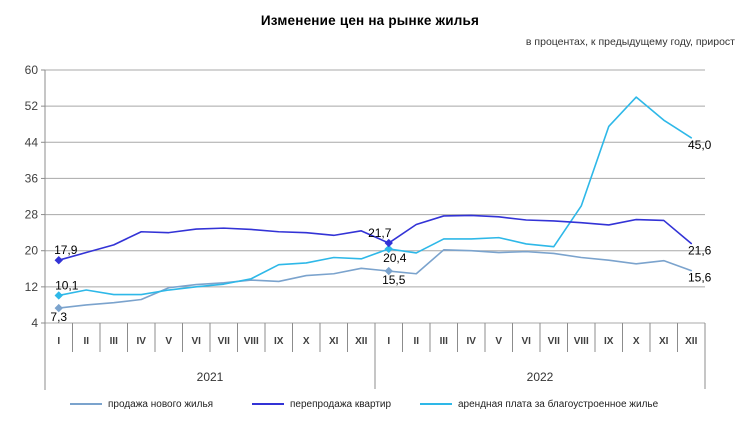 Image resolution: width=740 pixels, height=422 pixels. Describe the element at coordinates (161, 404) in the screenshot. I see `legend-label: продажа нового жилья` at that location.